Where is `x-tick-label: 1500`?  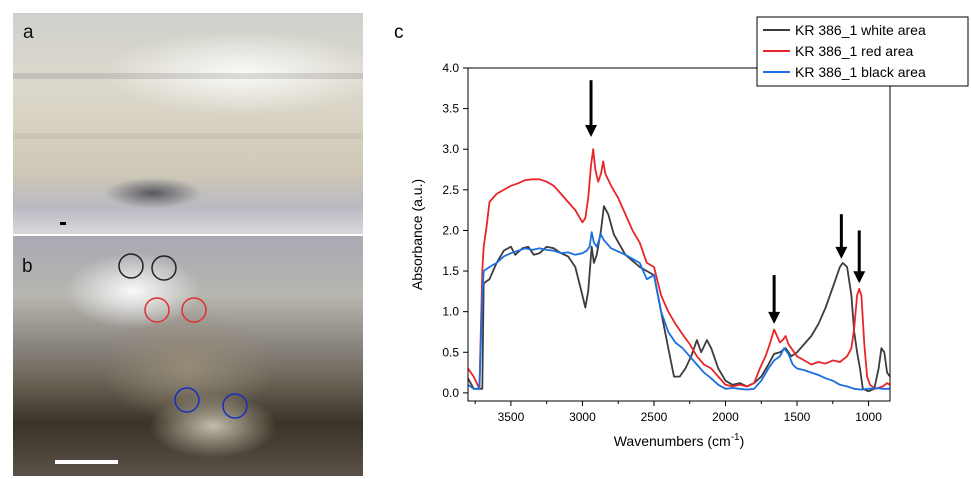
x-tick-label: 1500 is located at coordinates (797, 417).